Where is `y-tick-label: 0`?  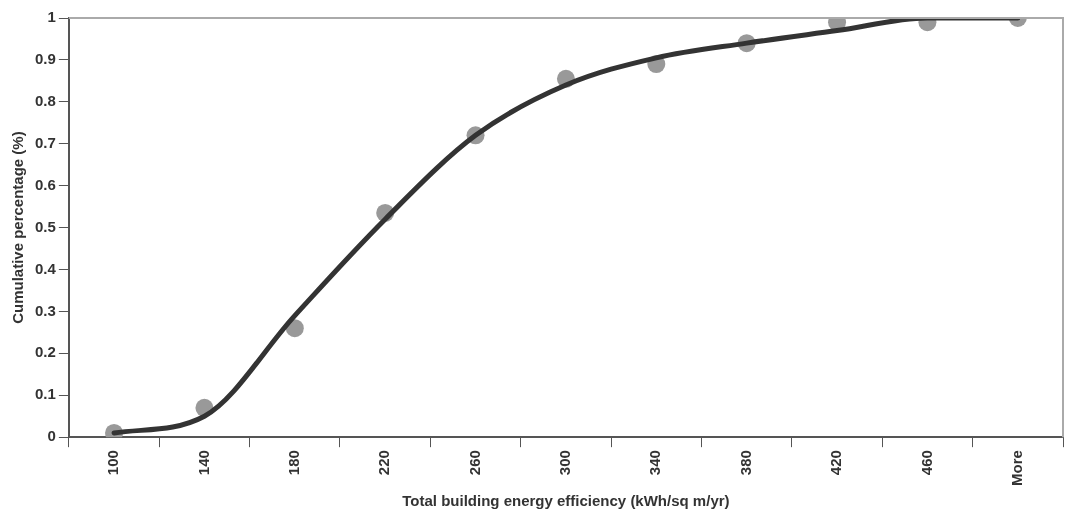 y-tick-label: 0 is located at coordinates (51, 436).